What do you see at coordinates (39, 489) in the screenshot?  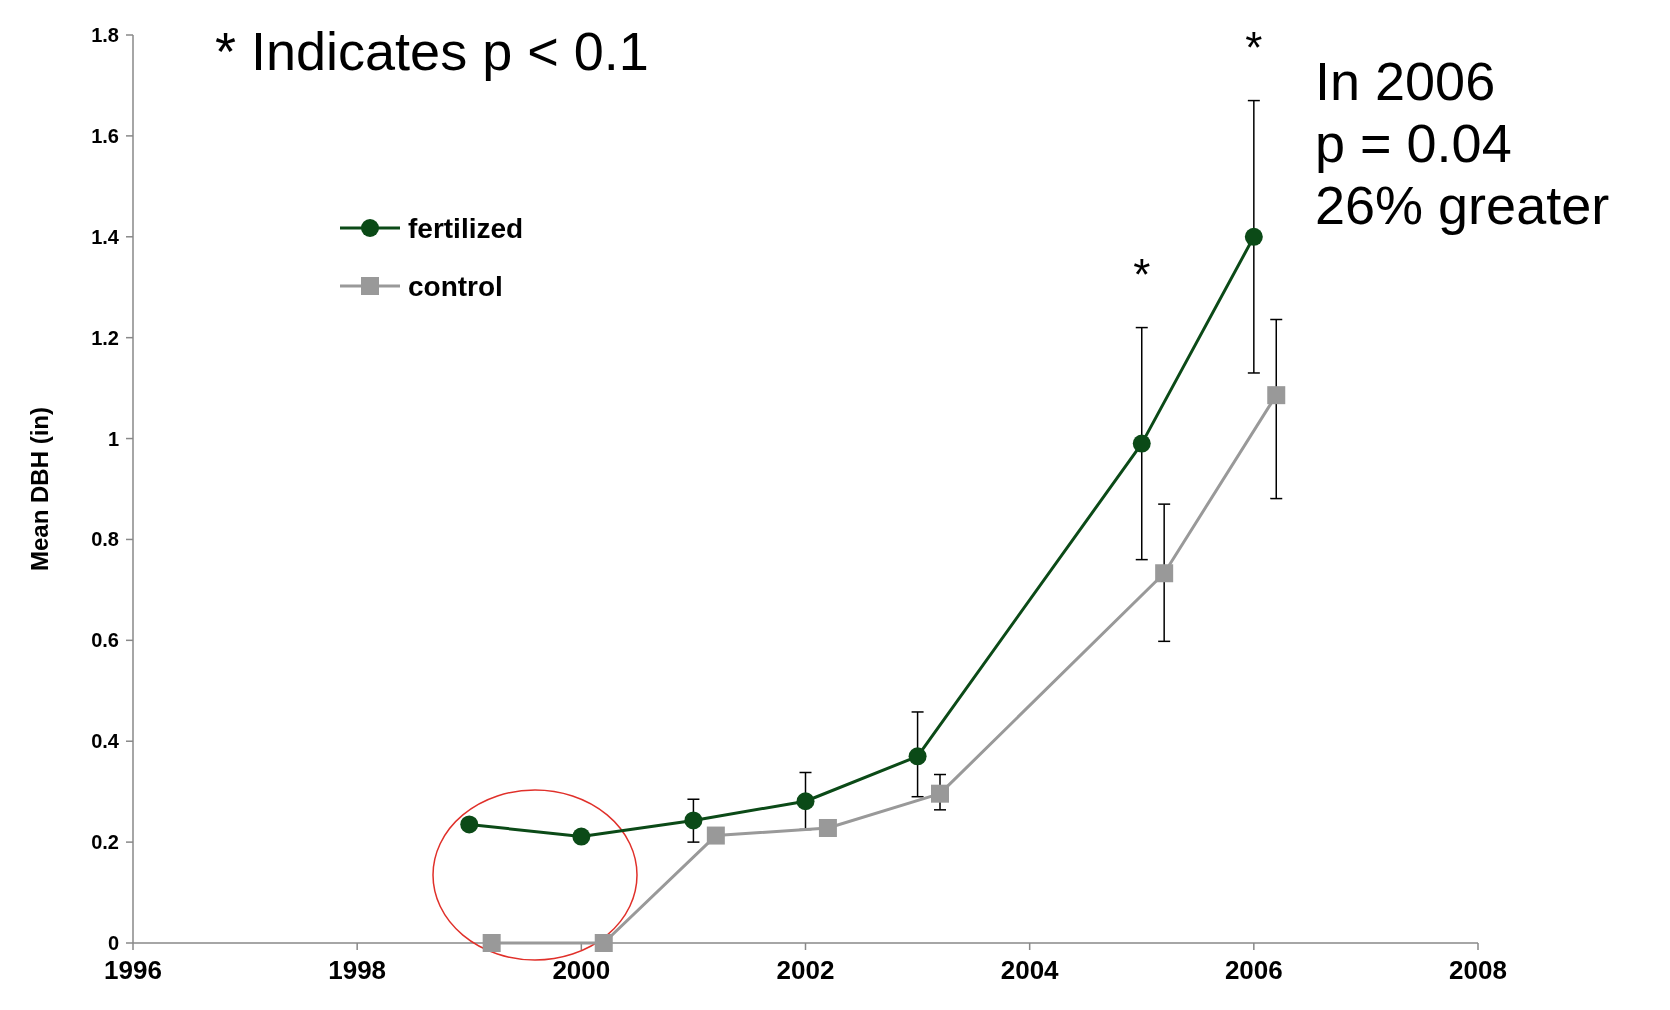 I see `y-axis-title: Mean DBH (in)` at bounding box center [39, 489].